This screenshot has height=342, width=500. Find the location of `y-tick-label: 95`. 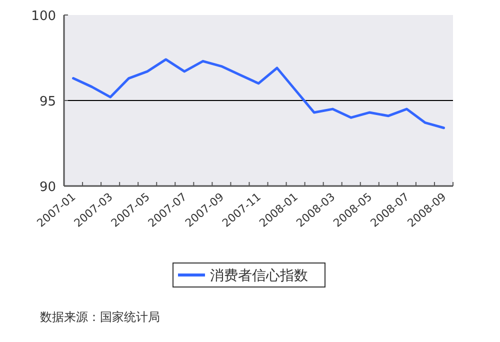

y-tick-label: 95 is located at coordinates (47, 102).